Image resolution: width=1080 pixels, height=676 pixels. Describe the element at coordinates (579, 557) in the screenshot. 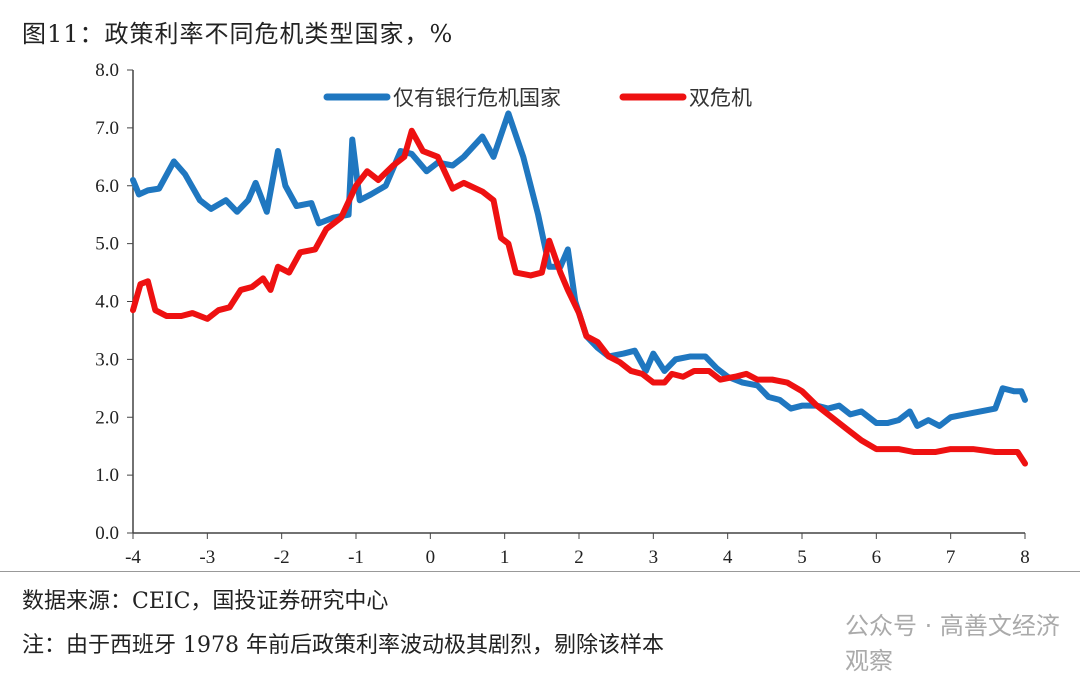

I see `x-tick-label: 2` at that location.